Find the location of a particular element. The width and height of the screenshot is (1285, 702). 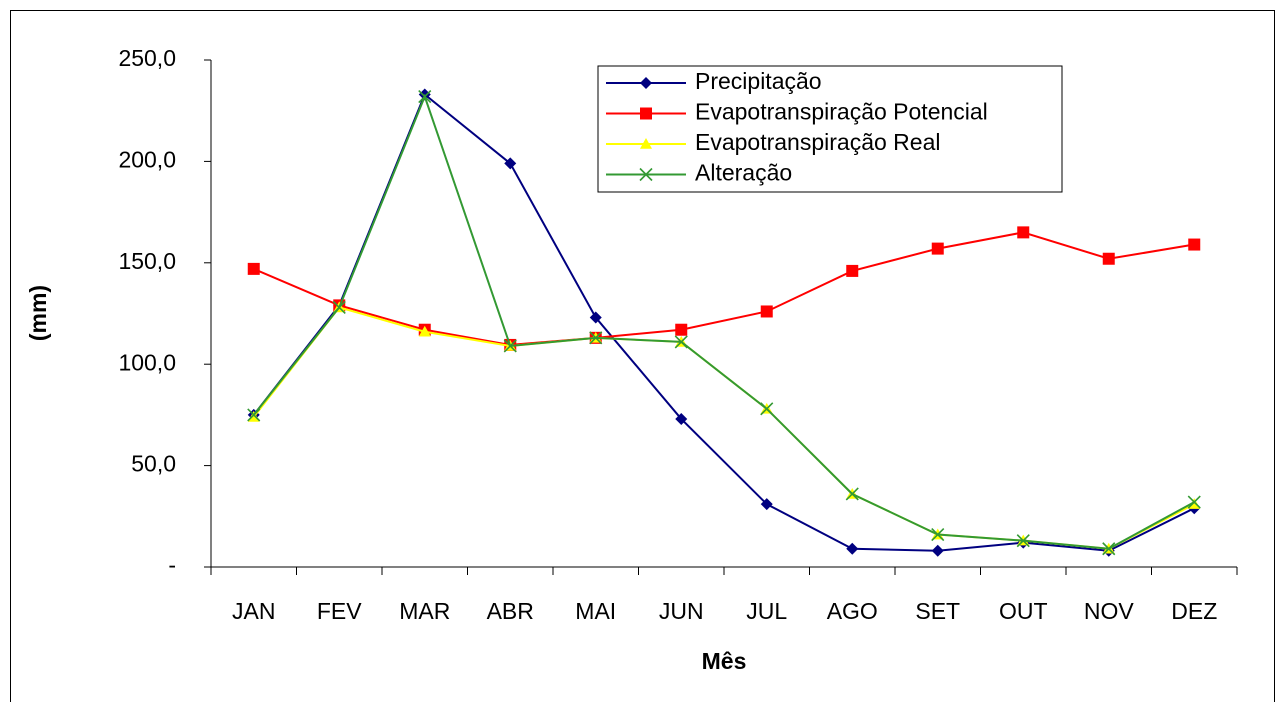

y-tick-label: - is located at coordinates (172, 565).